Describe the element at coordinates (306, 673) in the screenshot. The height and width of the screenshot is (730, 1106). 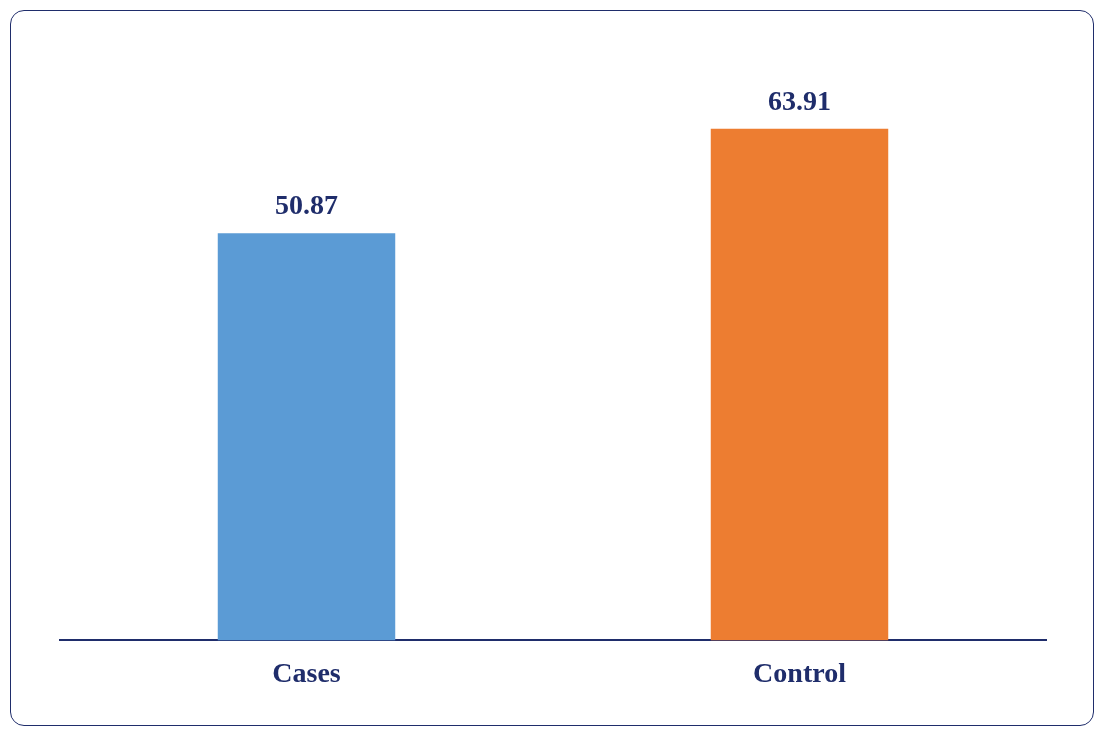
I see `x-tick-label: Cases` at that location.